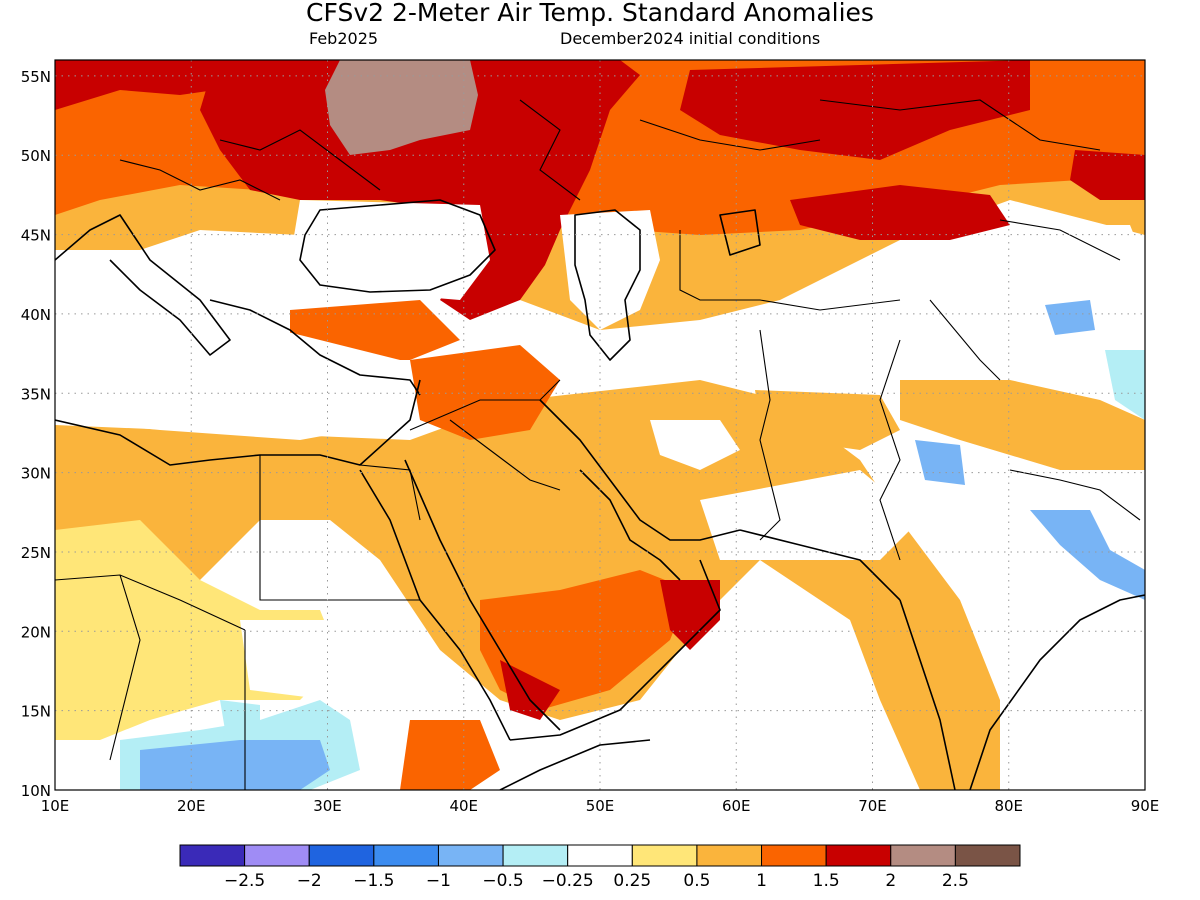  I want to click on lat-tick-label: 20N, so click(36, 632).